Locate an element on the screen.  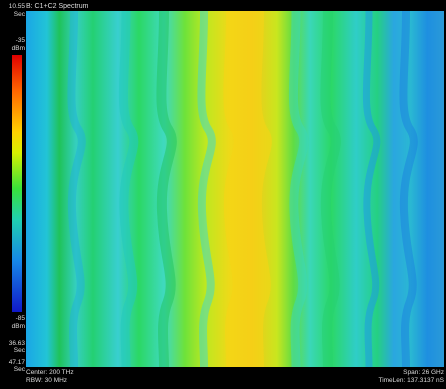
color-scale-bar is located at coordinates (17, 183).